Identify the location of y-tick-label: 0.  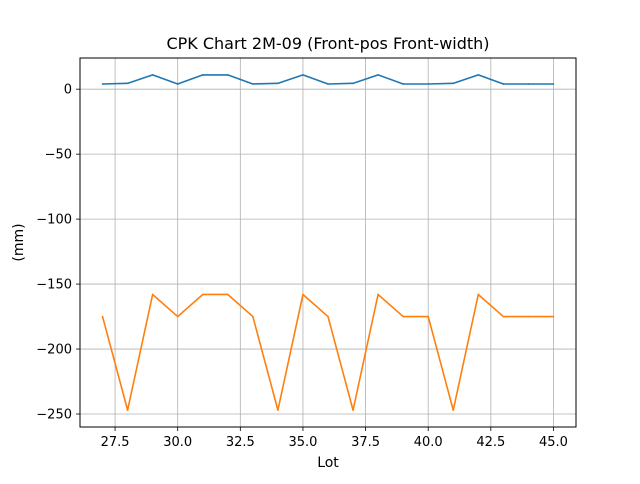
(68, 90).